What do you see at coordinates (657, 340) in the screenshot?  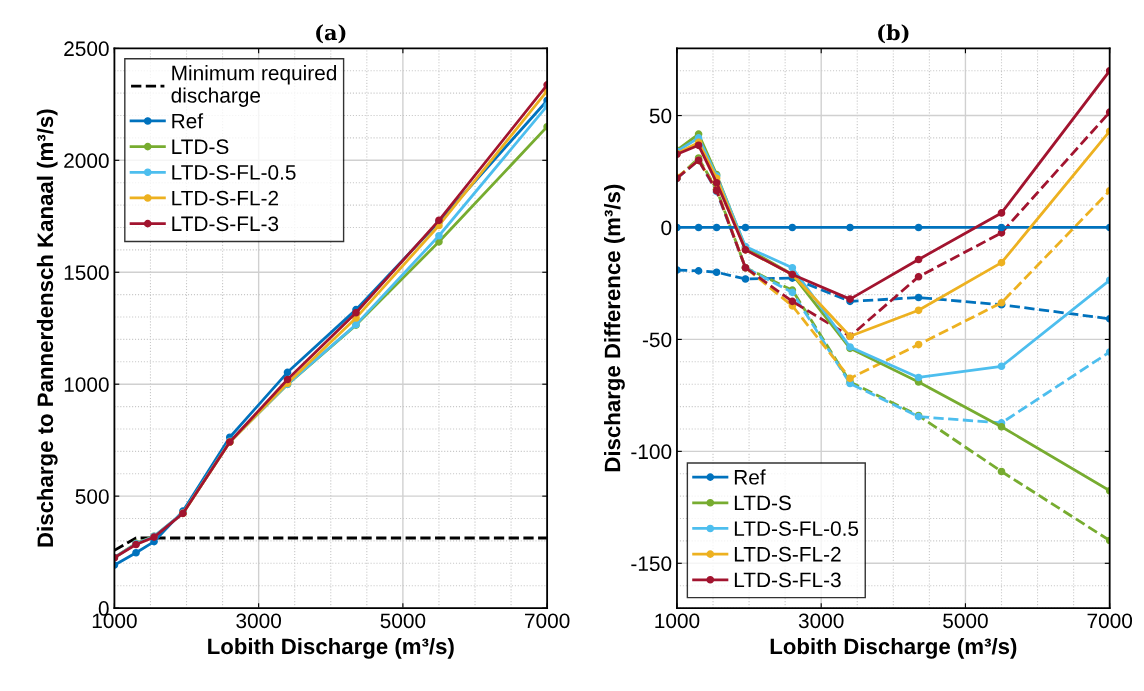 I see `y-tick-label: -50` at bounding box center [657, 340].